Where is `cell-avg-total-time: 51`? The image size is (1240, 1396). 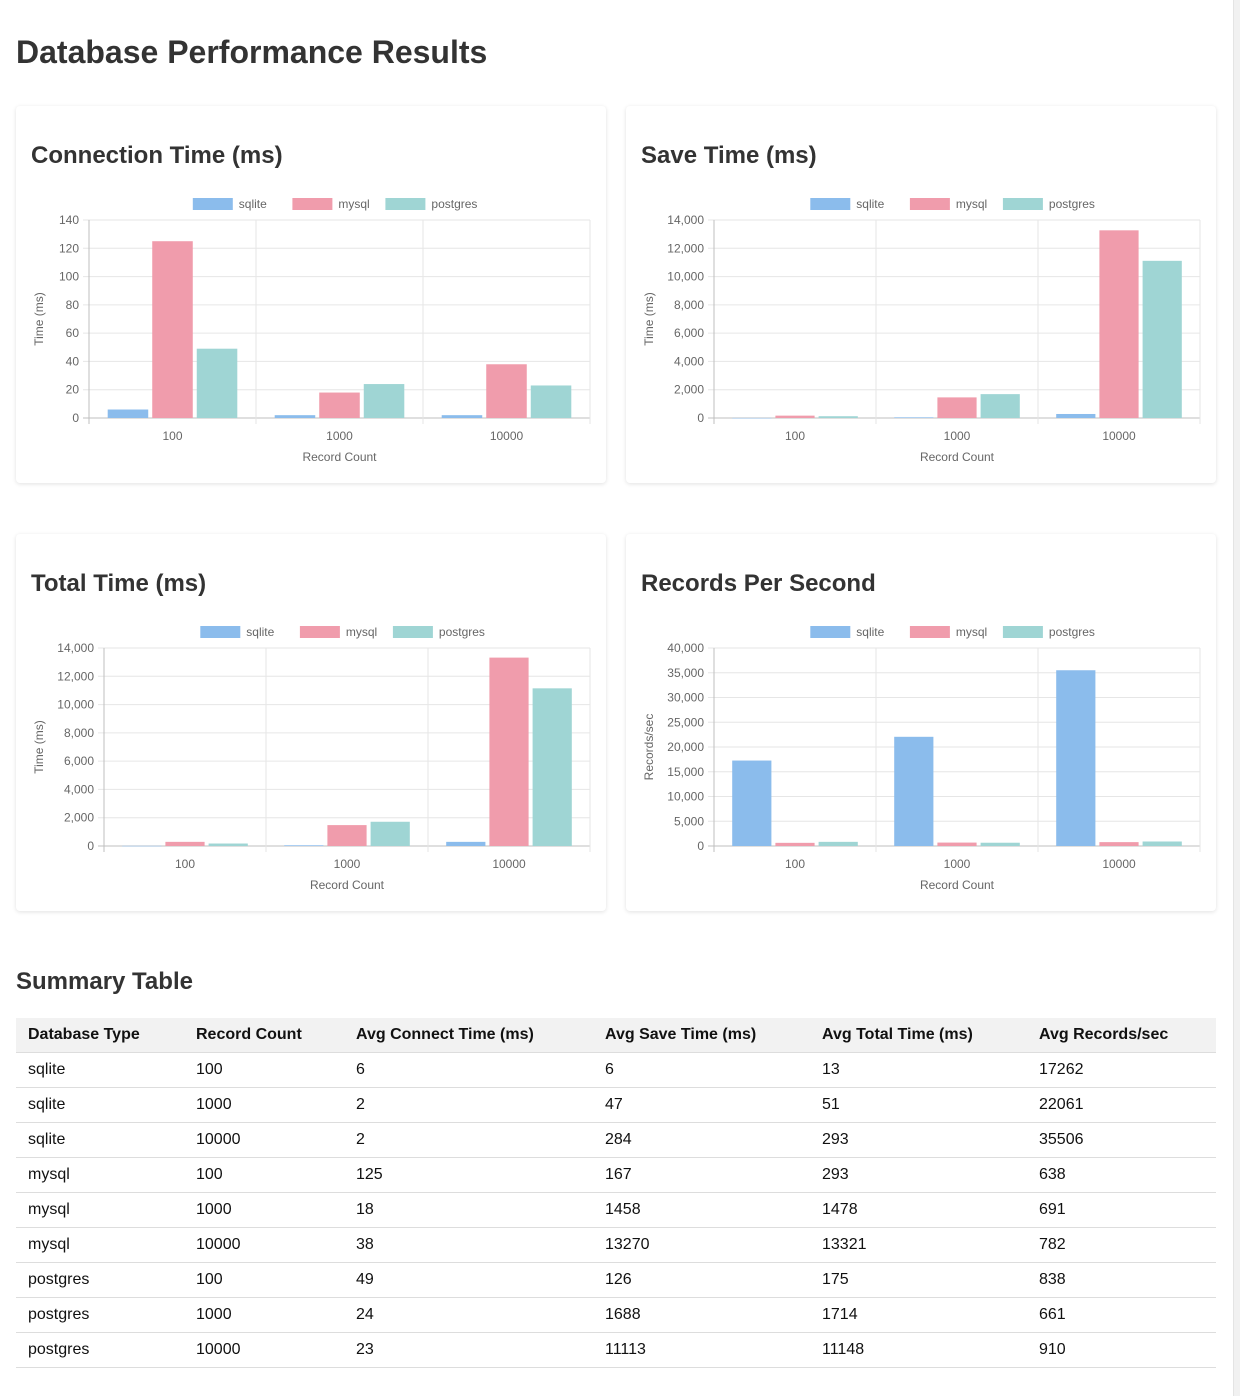 cell-avg-total-time: 51 is located at coordinates (918, 1105).